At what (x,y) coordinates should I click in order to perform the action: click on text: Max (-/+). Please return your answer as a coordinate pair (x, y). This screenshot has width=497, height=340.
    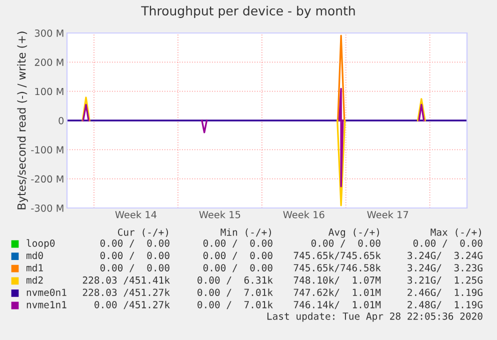
    Looking at the image, I should click on (455, 232).